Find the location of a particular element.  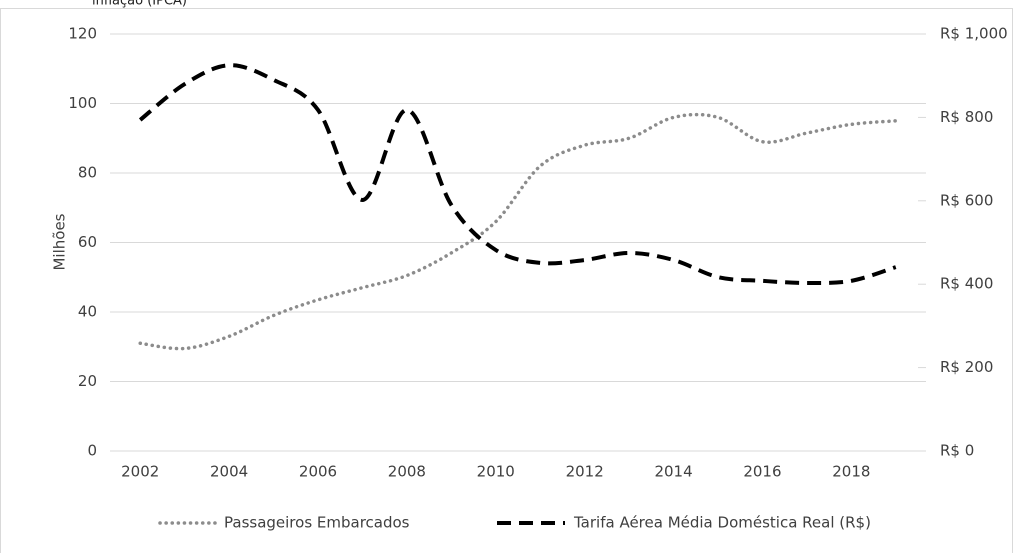

y2-tick-label: R$ 200 is located at coordinates (966, 367).